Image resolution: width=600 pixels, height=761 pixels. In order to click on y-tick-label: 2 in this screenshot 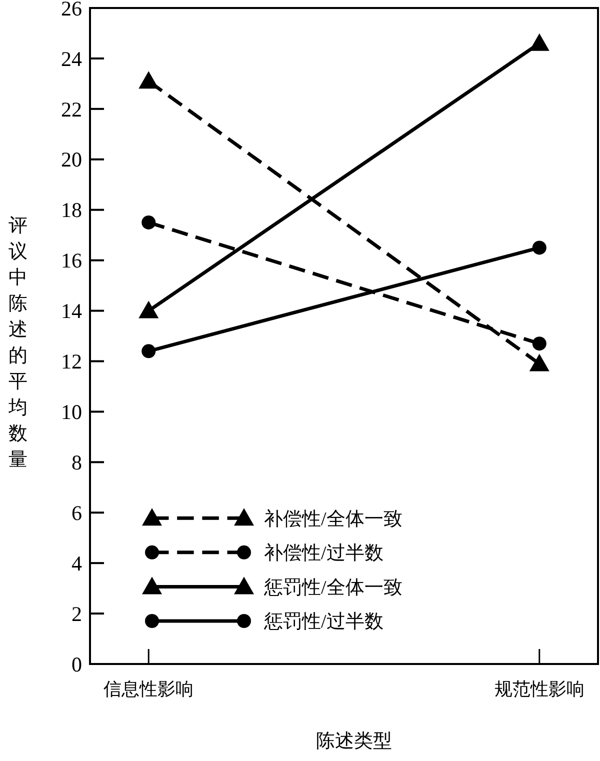, I will do `click(77, 614)`.